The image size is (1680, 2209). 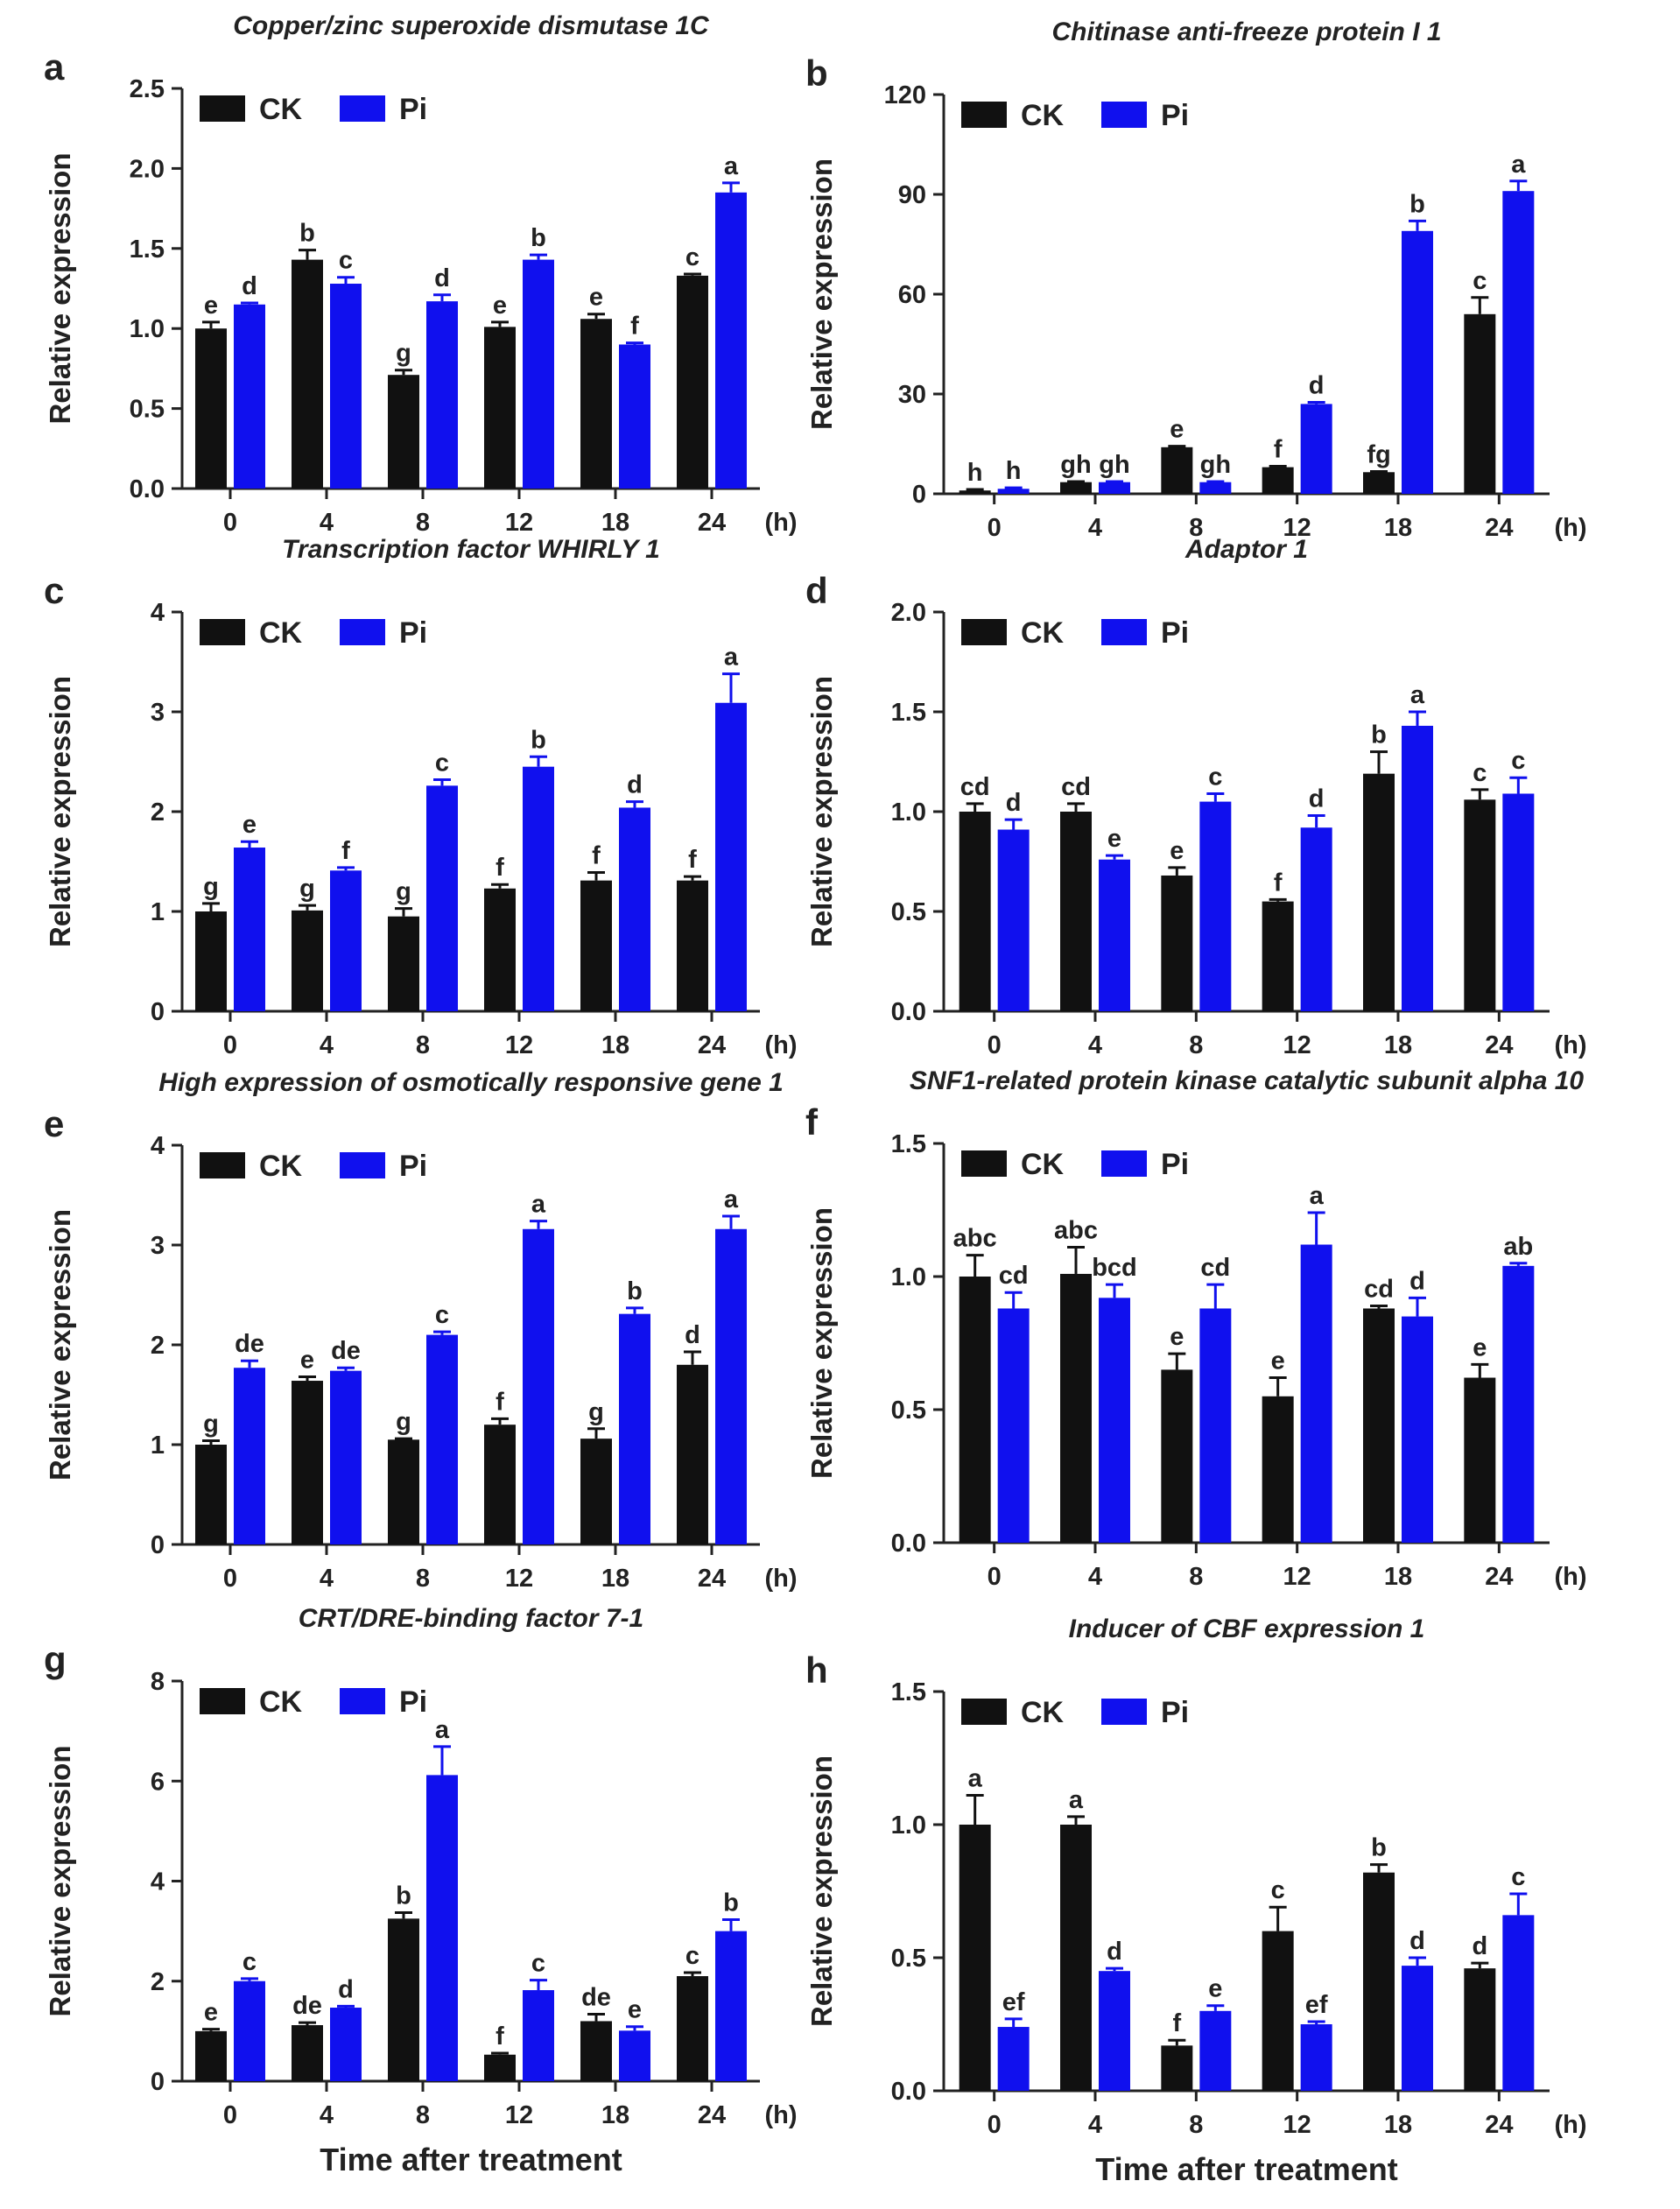 What do you see at coordinates (908, 912) in the screenshot?
I see `y-tick-label: 0.5` at bounding box center [908, 912].